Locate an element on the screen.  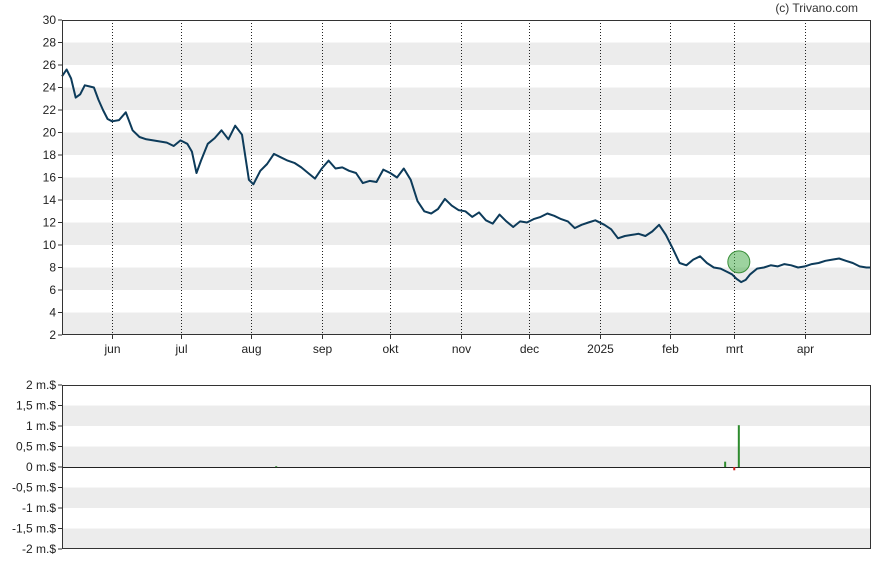
price-y-tick-label: 20 is located at coordinates (50, 133).